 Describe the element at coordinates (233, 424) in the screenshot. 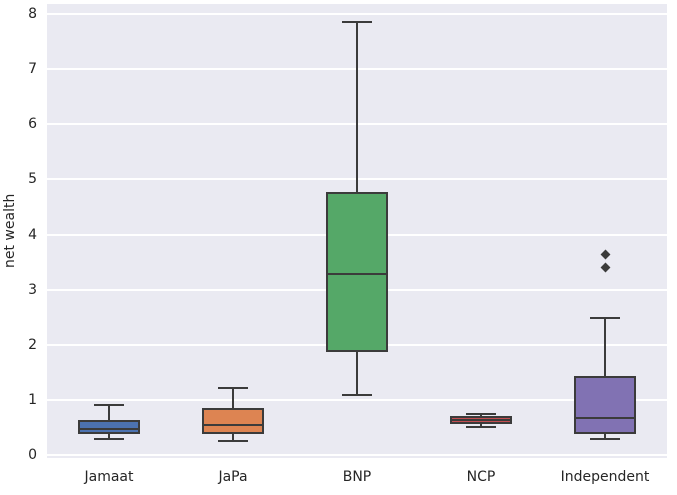

I see `median-japa` at that location.